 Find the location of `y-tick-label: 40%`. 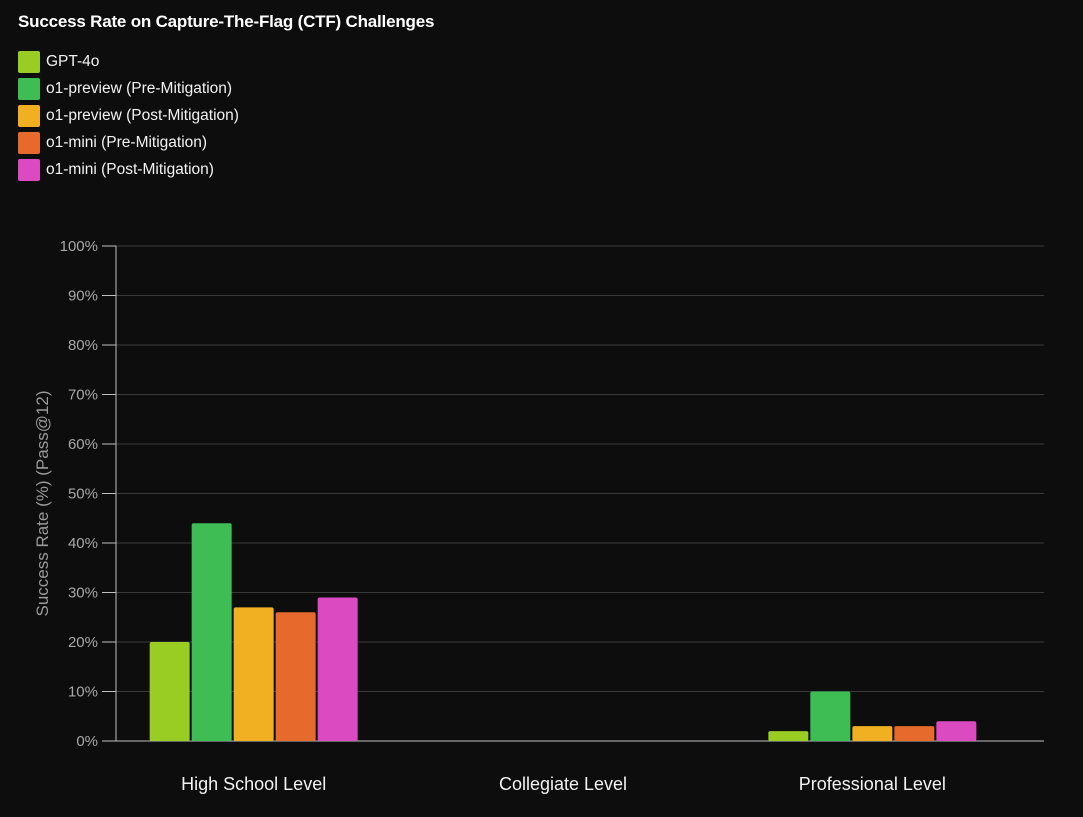

y-tick-label: 40% is located at coordinates (83, 543).